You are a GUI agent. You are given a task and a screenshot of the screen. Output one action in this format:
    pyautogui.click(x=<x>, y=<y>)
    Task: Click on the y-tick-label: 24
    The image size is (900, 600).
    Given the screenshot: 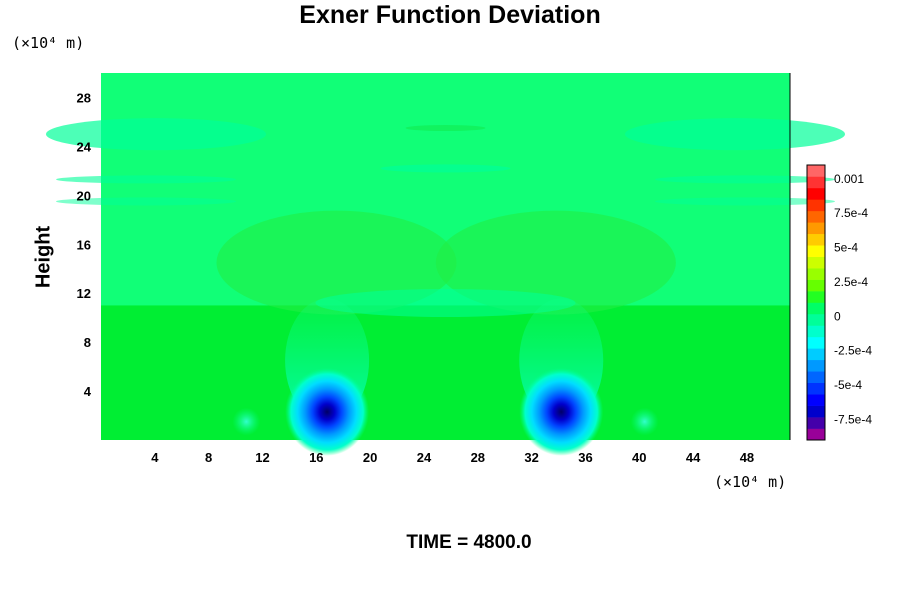 What is the action you would take?
    pyautogui.click(x=84, y=146)
    